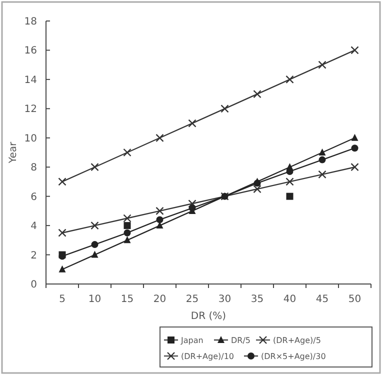 The image size is (382, 375). I want to click on x-tick-label: 5, so click(62, 299).